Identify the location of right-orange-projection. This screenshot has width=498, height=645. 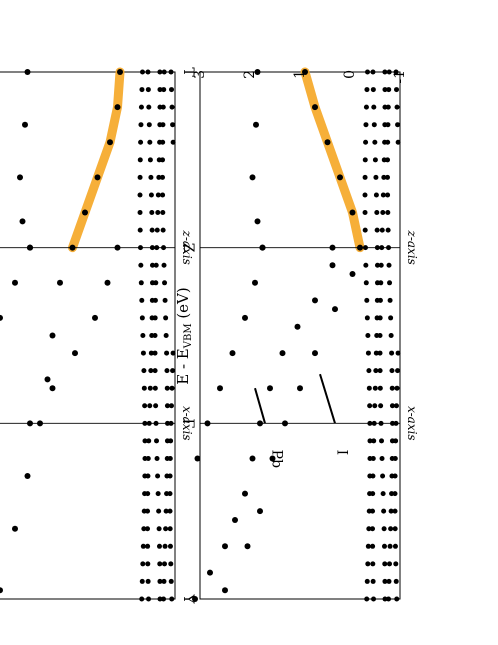
(96, 160).